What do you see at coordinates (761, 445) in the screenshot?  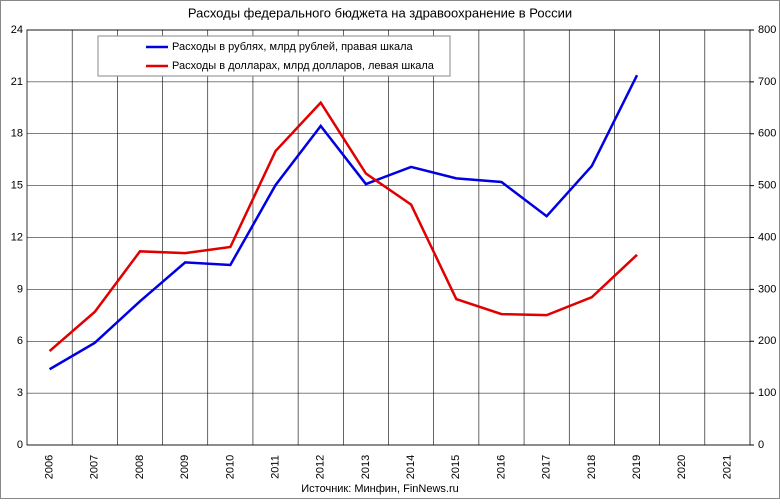 I see `y2-tick-label: 0` at bounding box center [761, 445].